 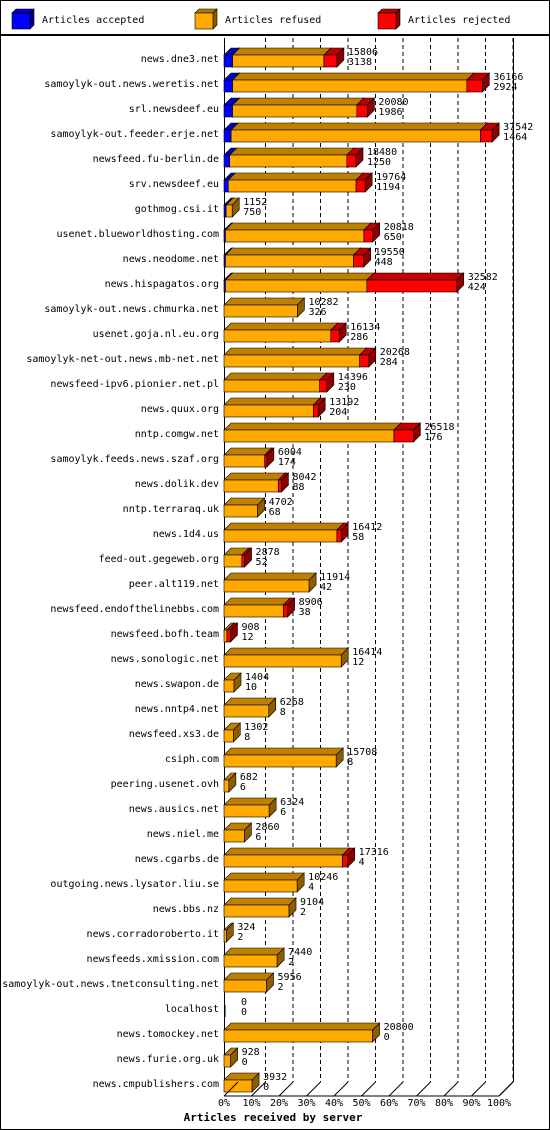 I want to click on row-label: newsfeed-ipv6.pionier.net.pl, so click(x=134, y=384).